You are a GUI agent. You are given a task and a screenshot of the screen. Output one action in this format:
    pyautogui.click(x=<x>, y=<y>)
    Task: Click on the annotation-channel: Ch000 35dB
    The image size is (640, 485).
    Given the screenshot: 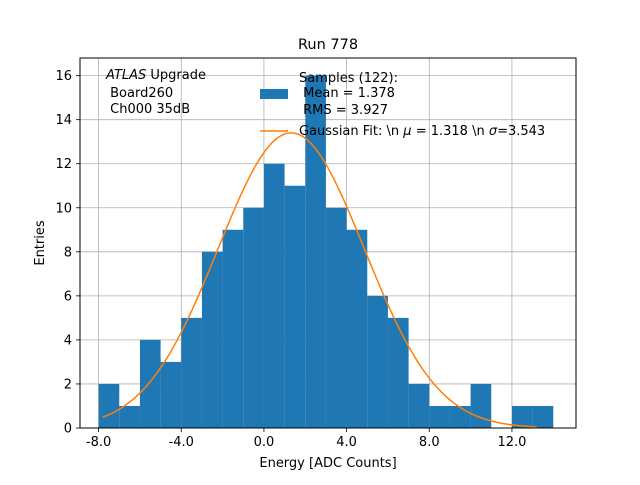 What is the action you would take?
    pyautogui.click(x=148, y=109)
    